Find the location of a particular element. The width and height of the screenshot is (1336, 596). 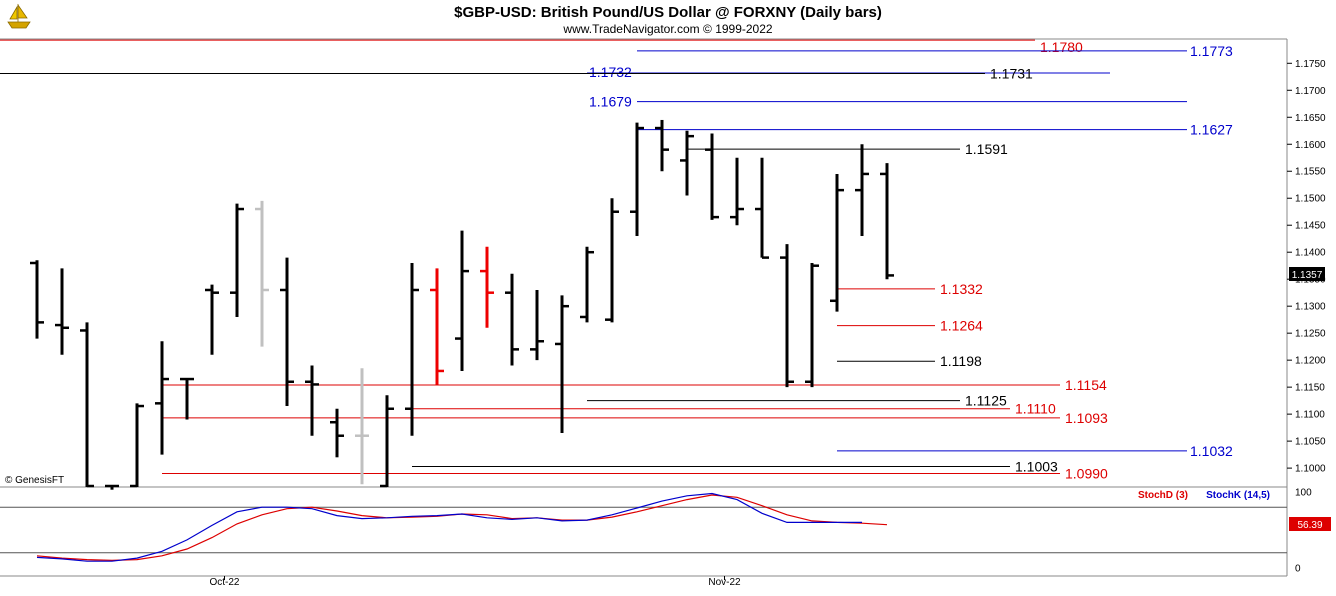

last-price-label: 1.1357 is located at coordinates (1307, 275).